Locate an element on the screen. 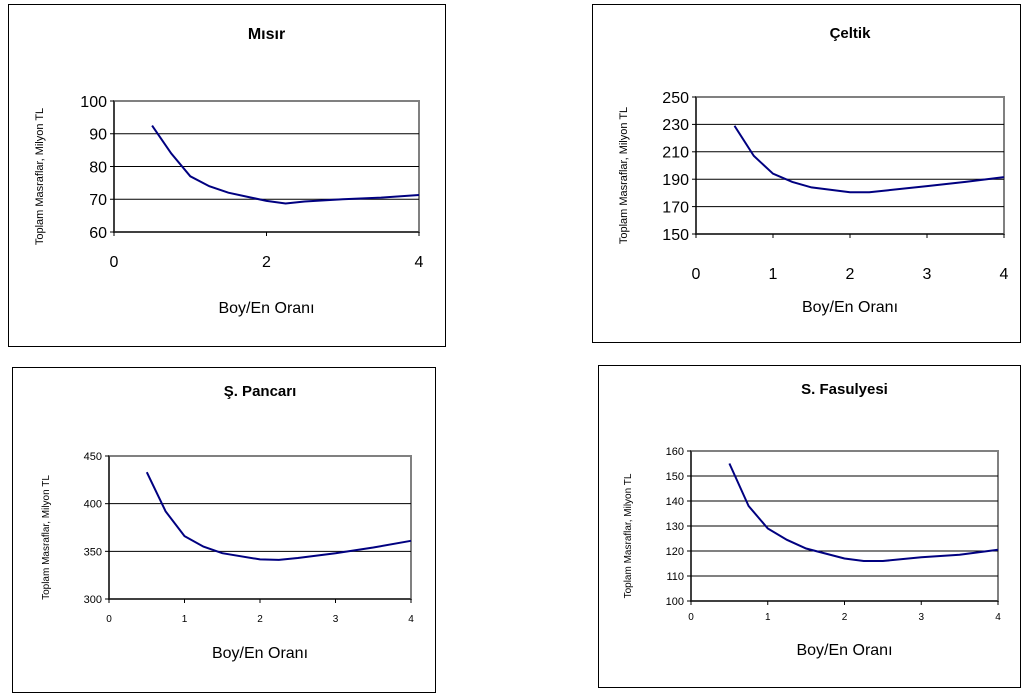 Image resolution: width=1021 pixels, height=694 pixels. y-tick-label: 190 is located at coordinates (675, 180).